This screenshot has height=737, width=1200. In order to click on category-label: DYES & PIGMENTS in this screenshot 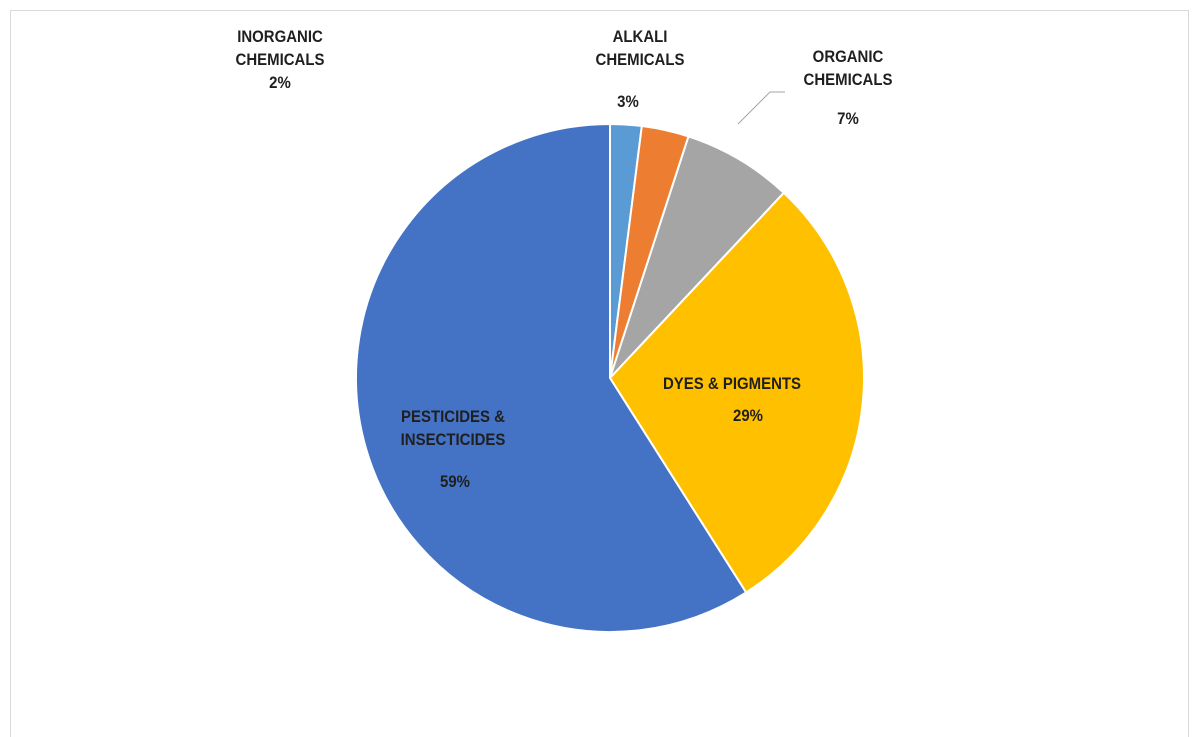, I will do `click(732, 383)`.